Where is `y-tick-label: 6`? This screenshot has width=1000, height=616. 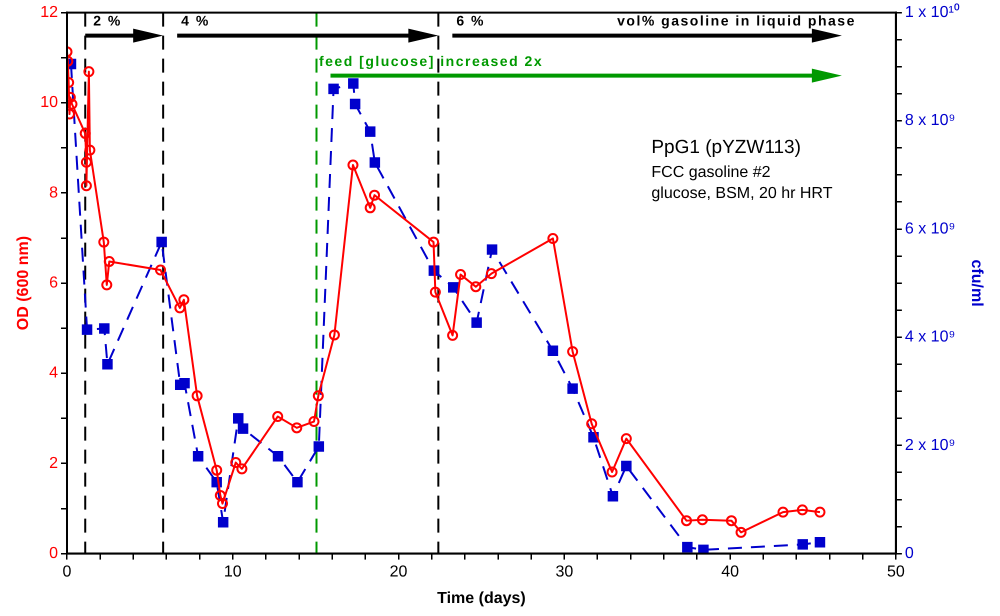
y-tick-label: 6 is located at coordinates (53, 283).